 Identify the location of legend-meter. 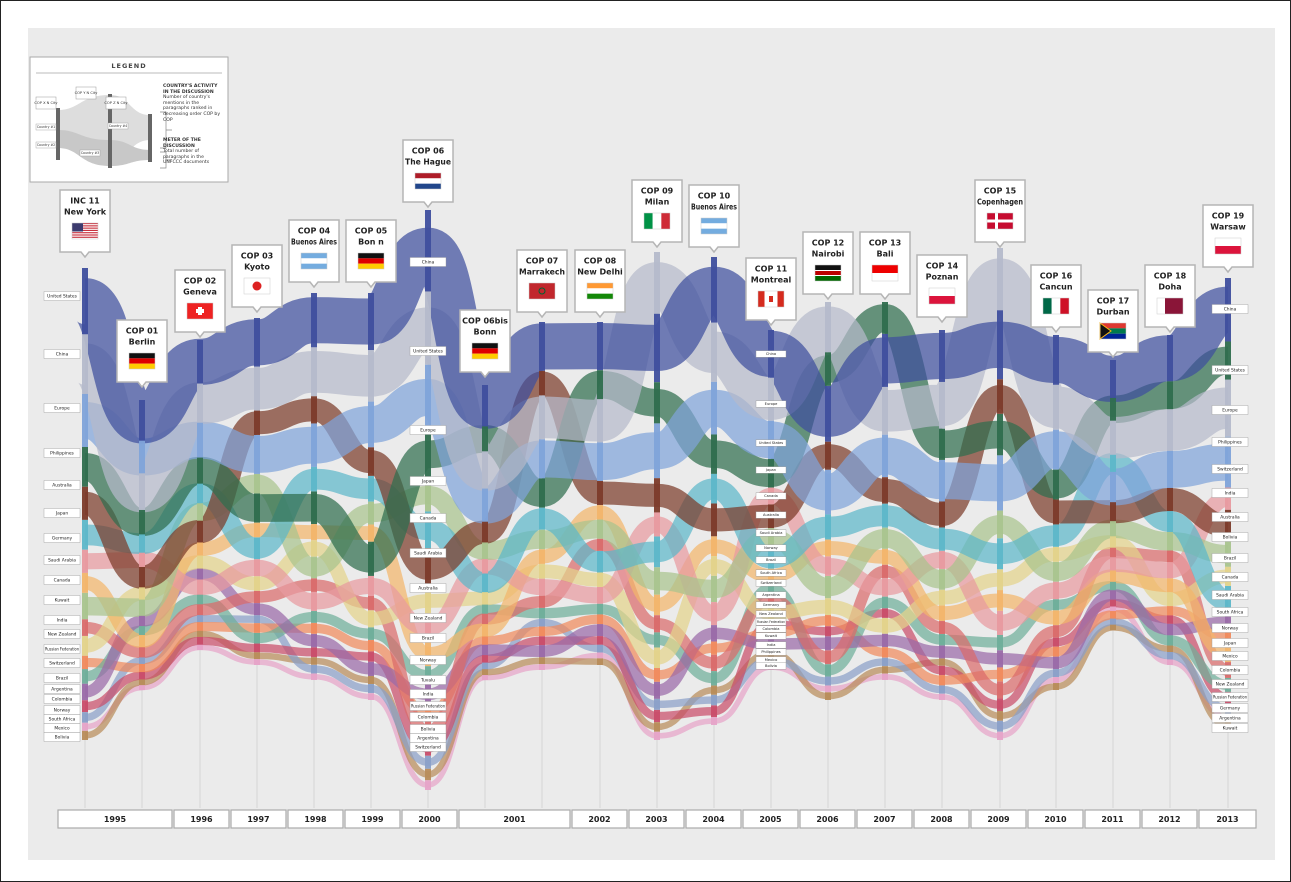
(58, 134).